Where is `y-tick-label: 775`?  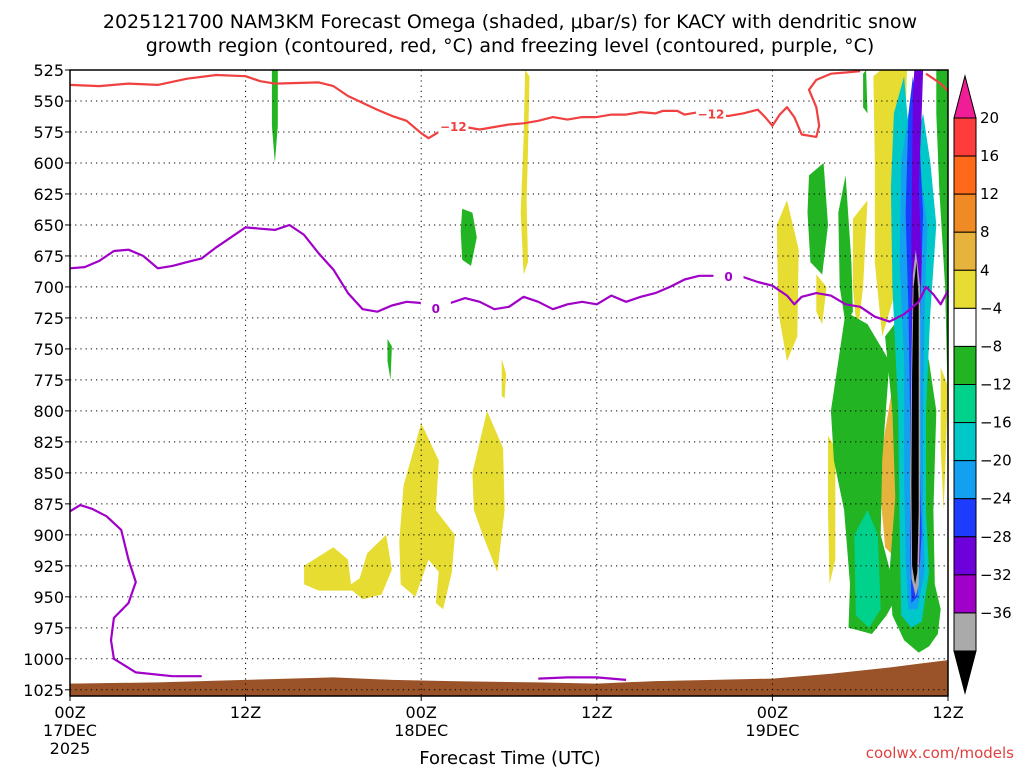 y-tick-label: 775 is located at coordinates (48, 380).